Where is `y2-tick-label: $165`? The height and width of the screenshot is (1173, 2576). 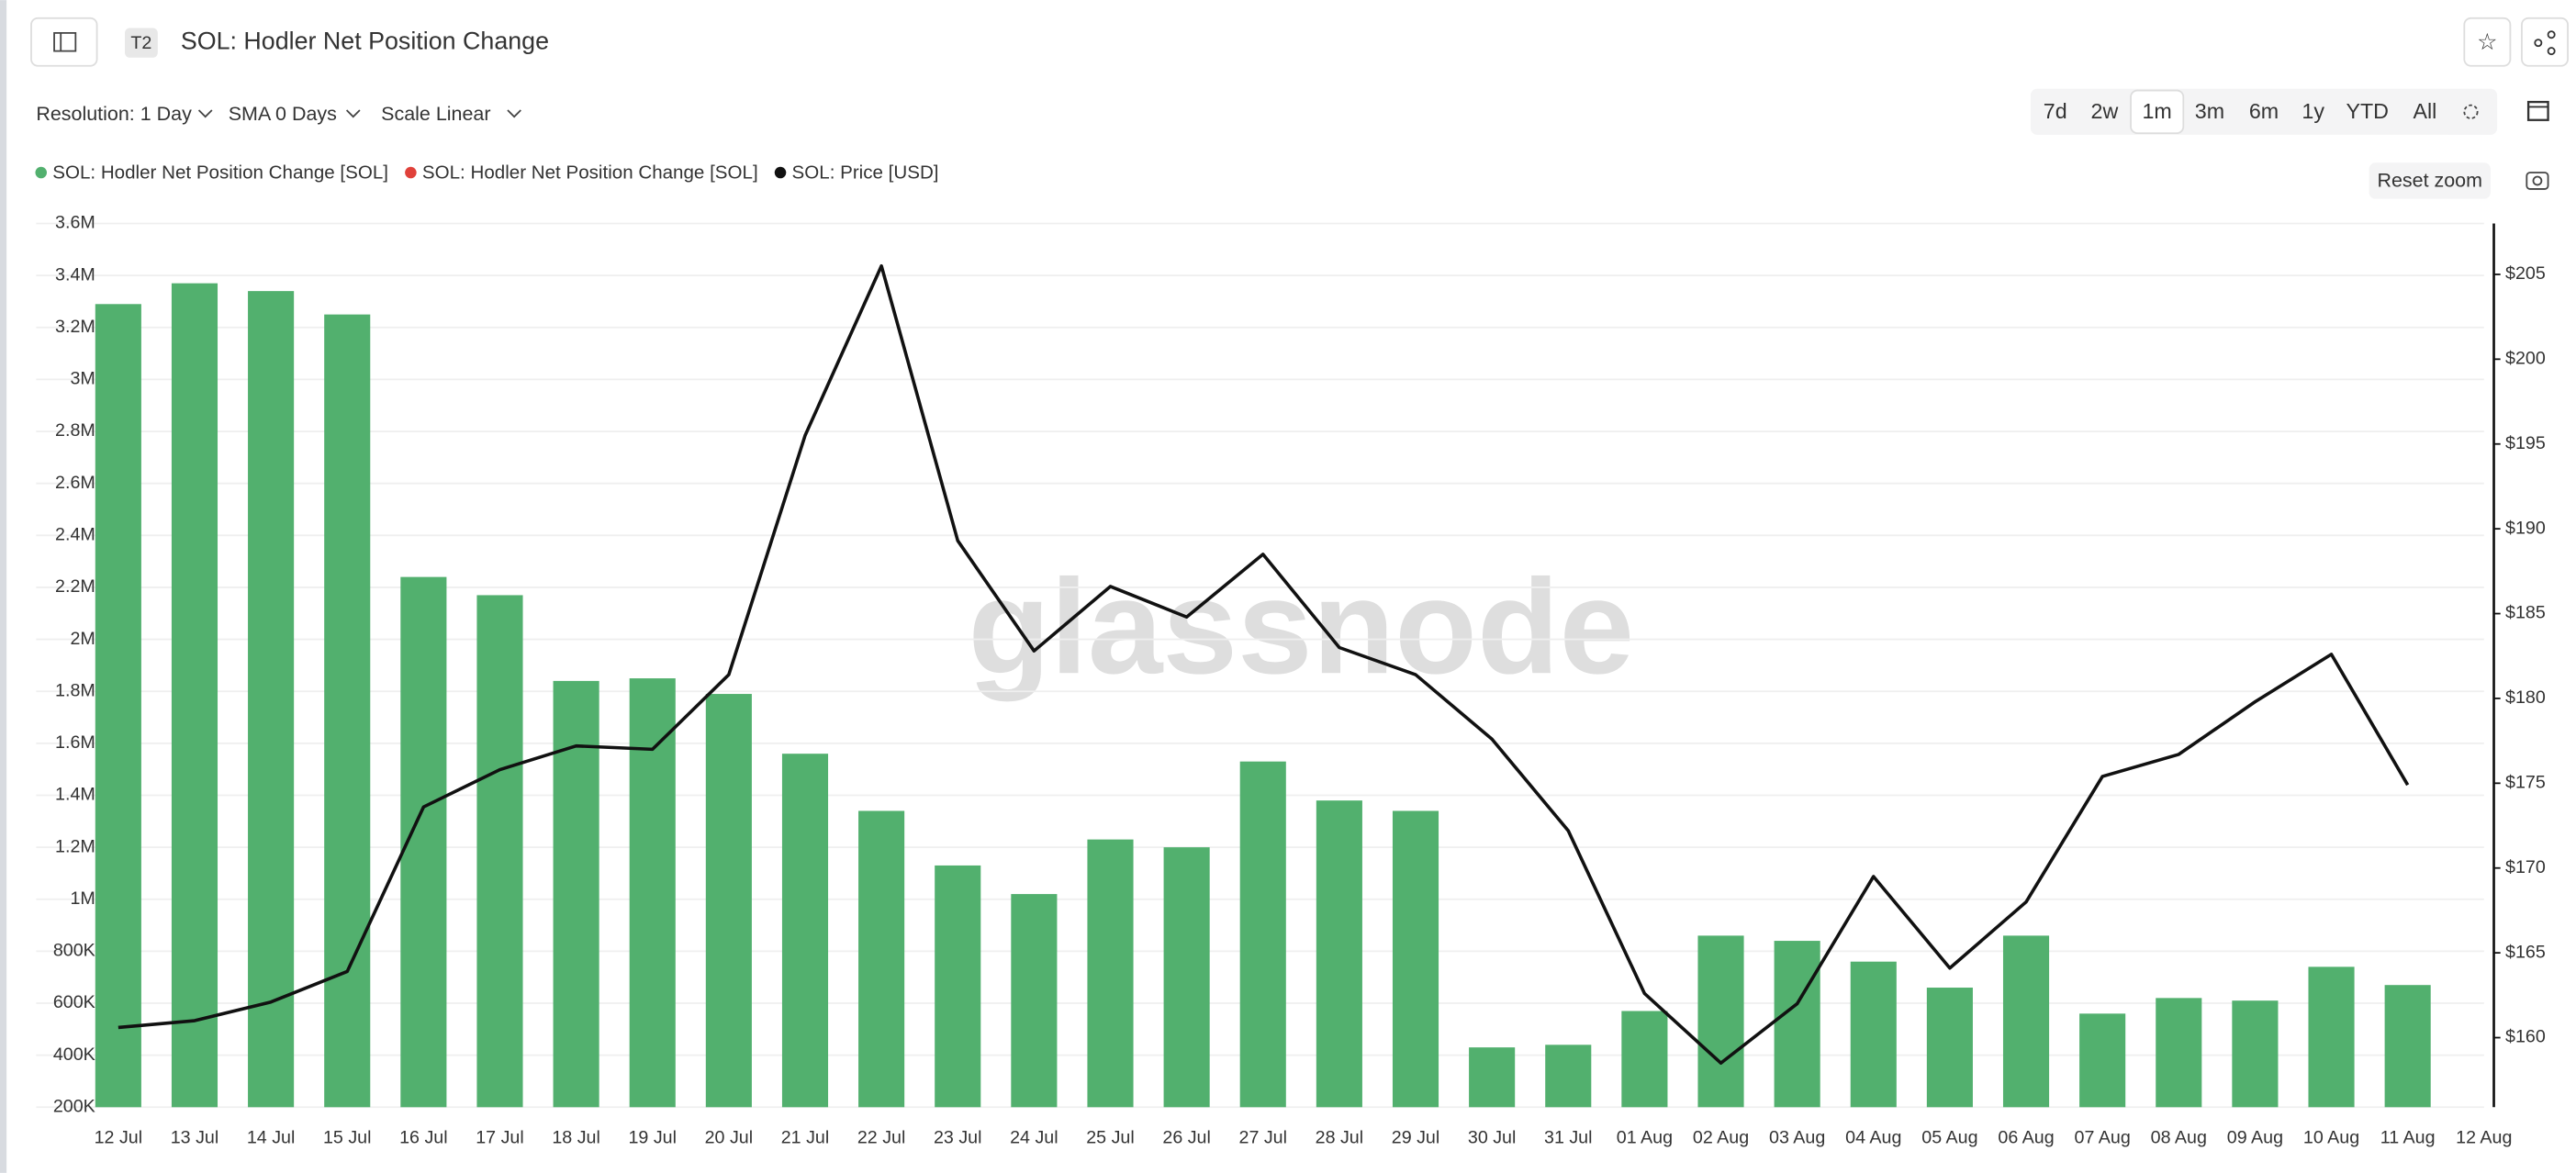
y2-tick-label: $165 is located at coordinates (2525, 952).